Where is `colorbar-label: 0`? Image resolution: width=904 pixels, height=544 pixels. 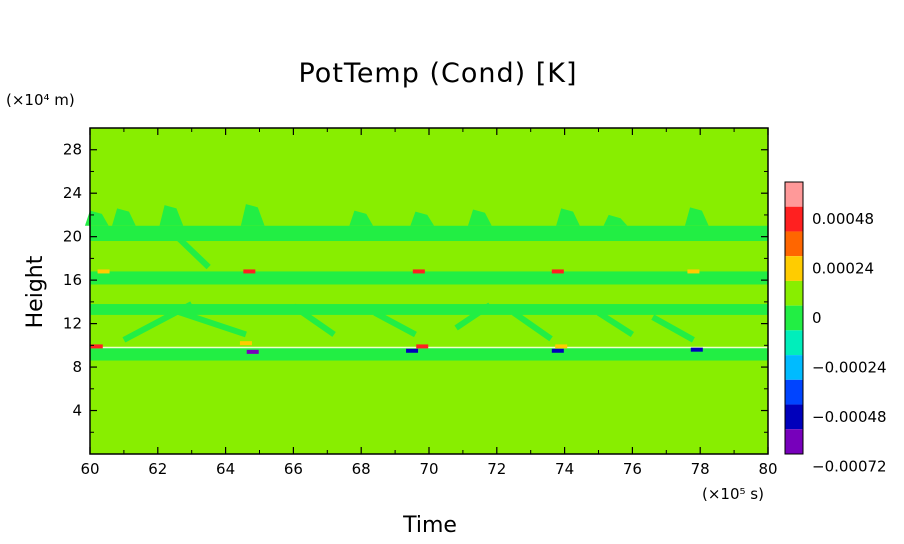 colorbar-label: 0 is located at coordinates (817, 318).